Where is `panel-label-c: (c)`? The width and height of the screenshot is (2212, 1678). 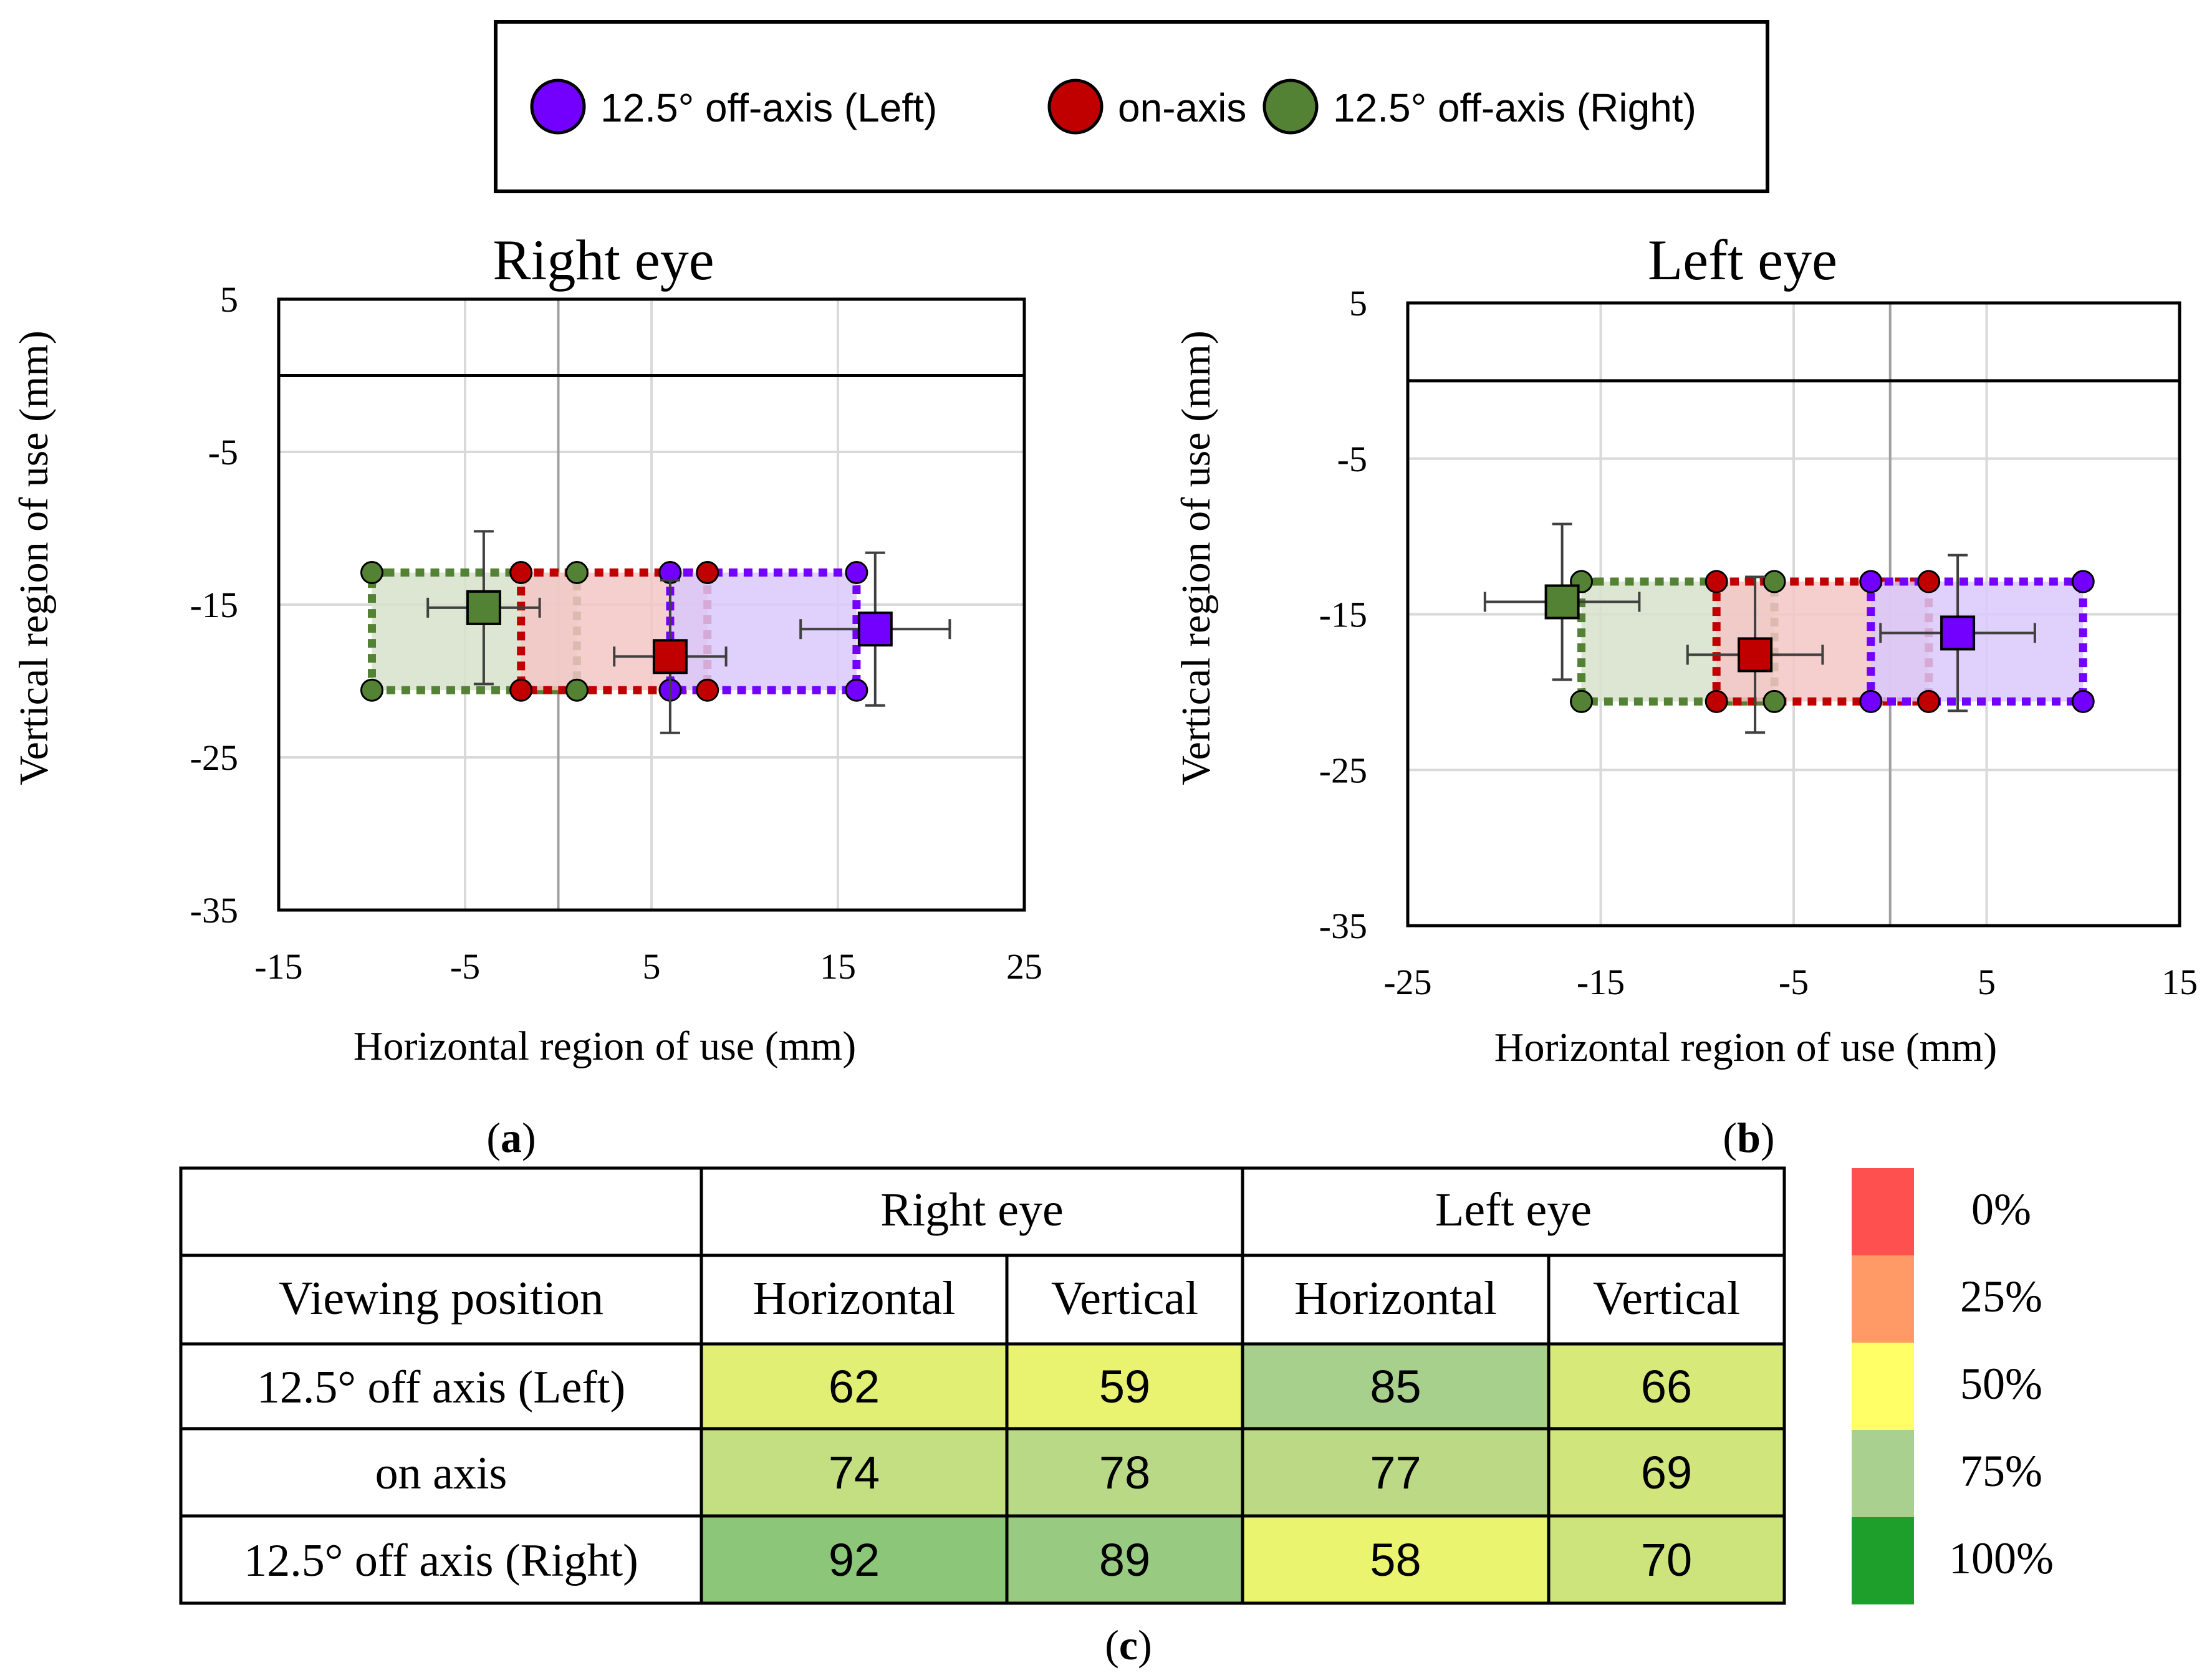
panel-label-c: (c) is located at coordinates (1128, 1645).